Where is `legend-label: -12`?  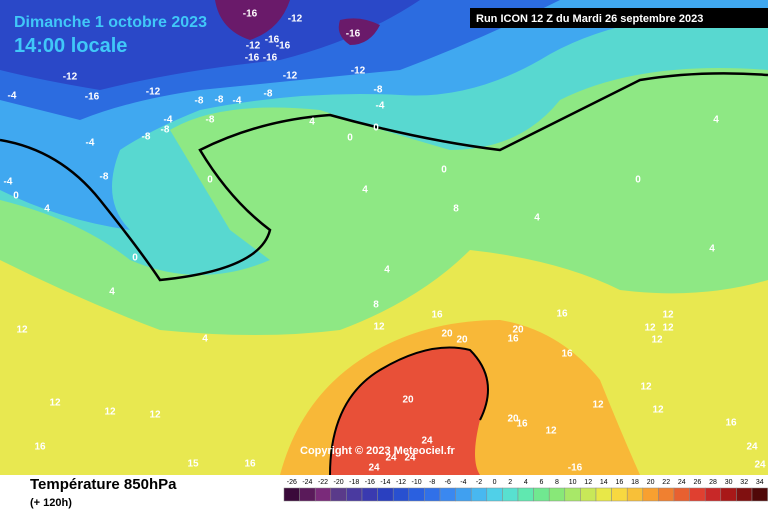 legend-label: -12 is located at coordinates (401, 482).